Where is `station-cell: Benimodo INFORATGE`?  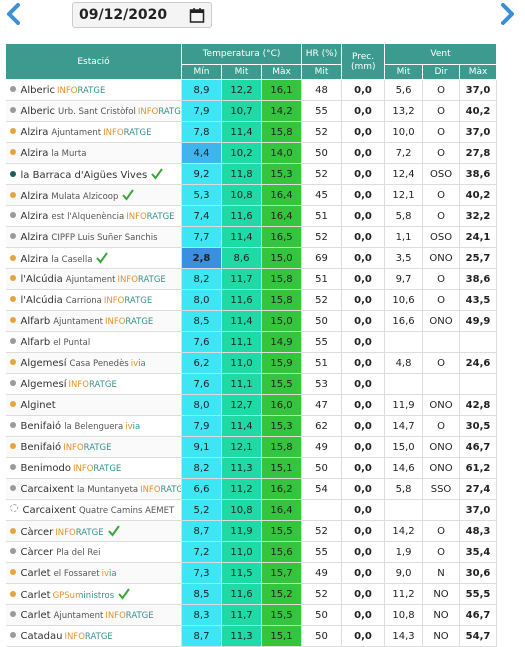
station-cell: Benimodo INFORATGE is located at coordinates (93, 468).